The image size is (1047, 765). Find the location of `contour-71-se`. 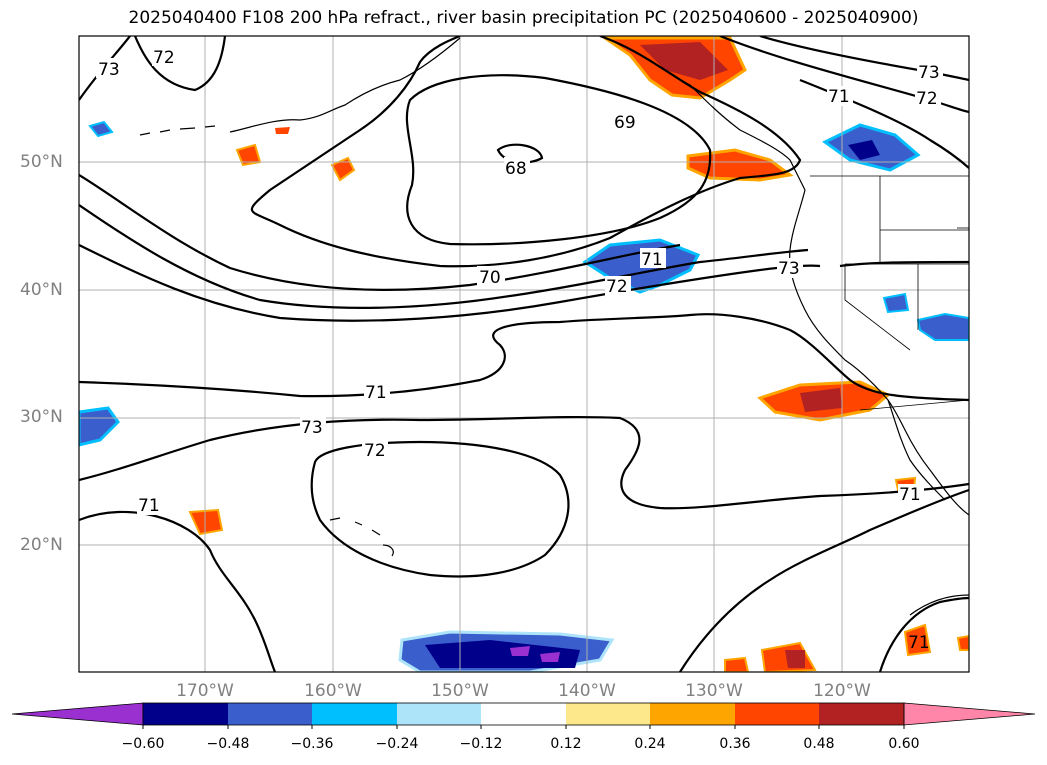

contour-71-se is located at coordinates (824, 580).